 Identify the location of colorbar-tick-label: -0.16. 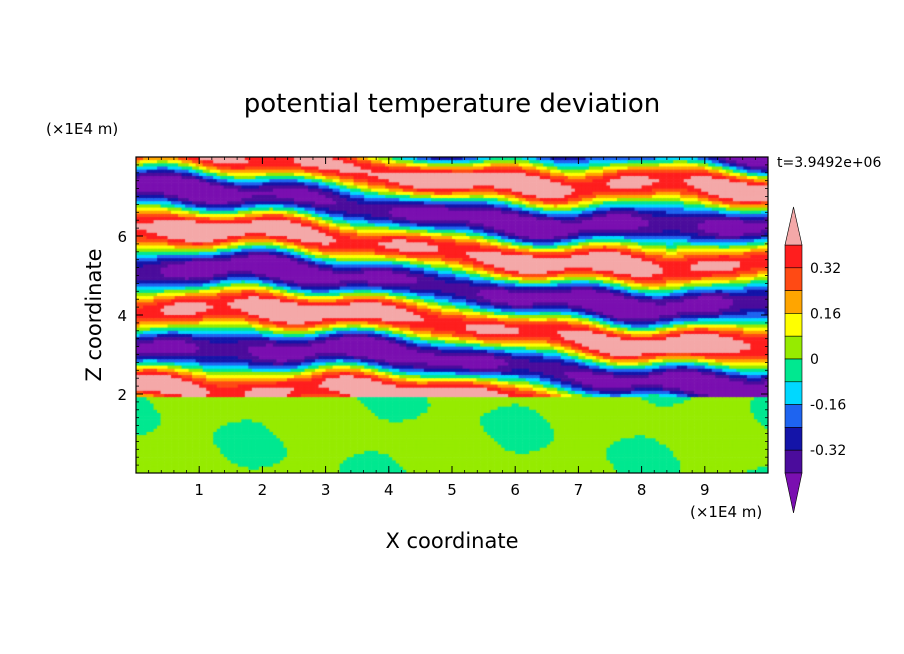
(828, 406).